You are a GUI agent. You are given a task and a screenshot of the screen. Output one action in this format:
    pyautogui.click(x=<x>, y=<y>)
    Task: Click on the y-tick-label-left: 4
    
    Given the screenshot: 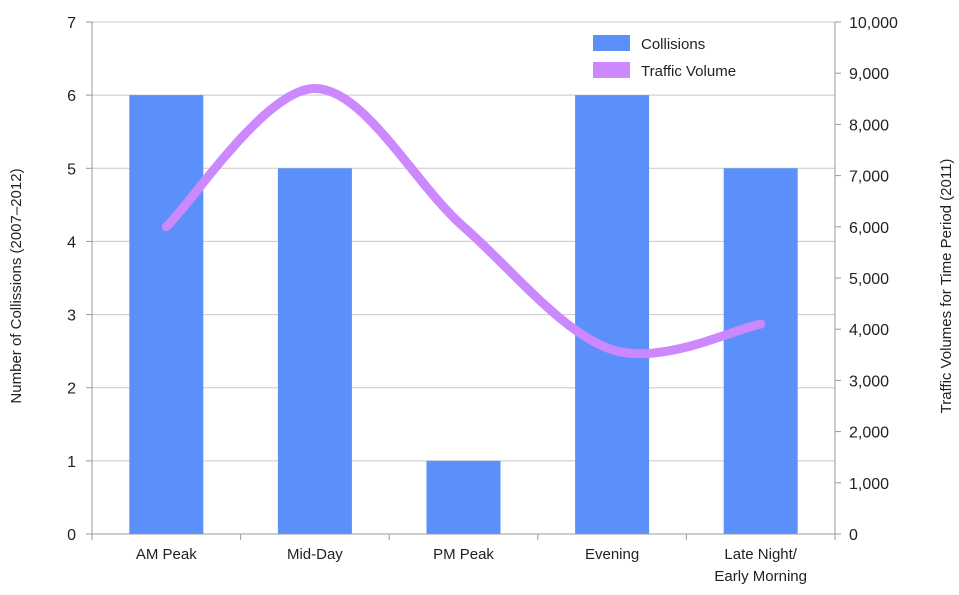 What is the action you would take?
    pyautogui.click(x=71, y=242)
    